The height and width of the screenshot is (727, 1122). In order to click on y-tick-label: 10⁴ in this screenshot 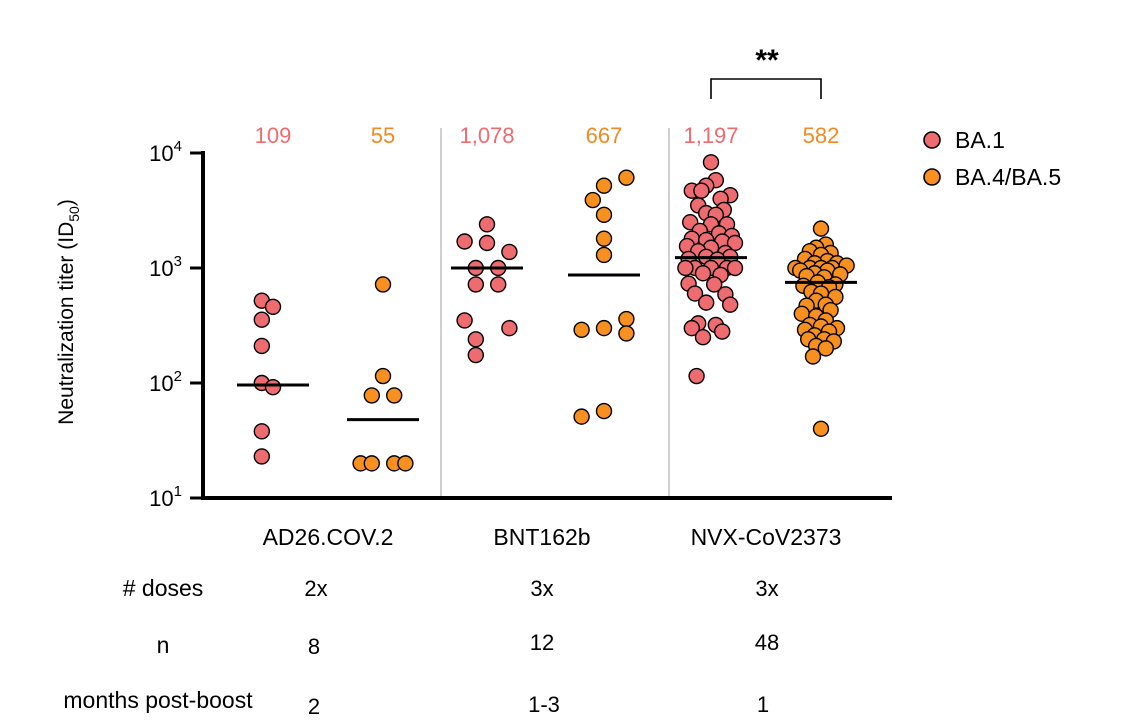, I will do `click(165, 152)`.